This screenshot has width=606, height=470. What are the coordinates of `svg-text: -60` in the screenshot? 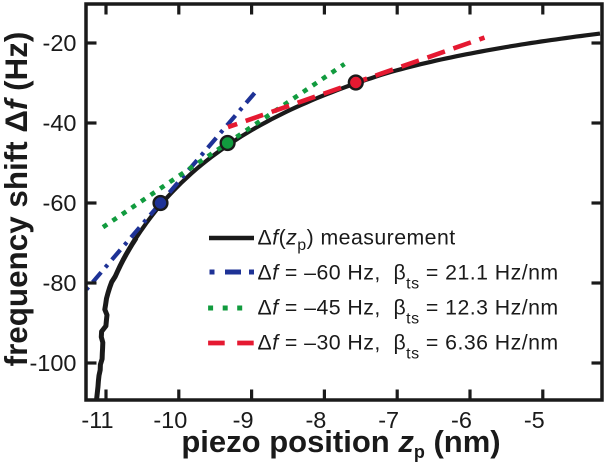 It's located at (60, 203).